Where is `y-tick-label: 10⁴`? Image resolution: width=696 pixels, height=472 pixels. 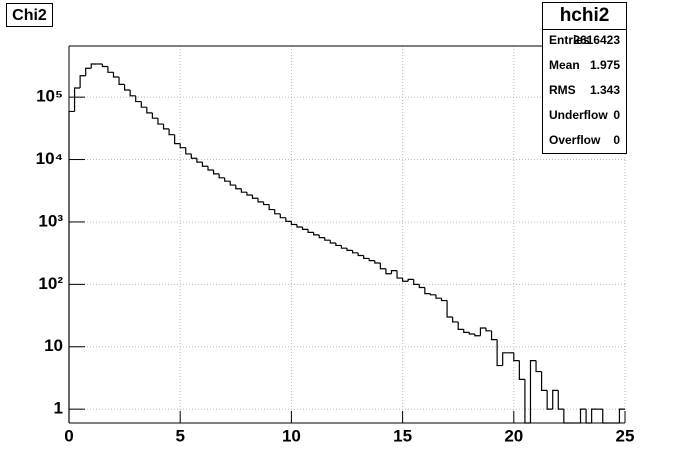
y-tick-label: 10⁴ is located at coordinates (49, 158).